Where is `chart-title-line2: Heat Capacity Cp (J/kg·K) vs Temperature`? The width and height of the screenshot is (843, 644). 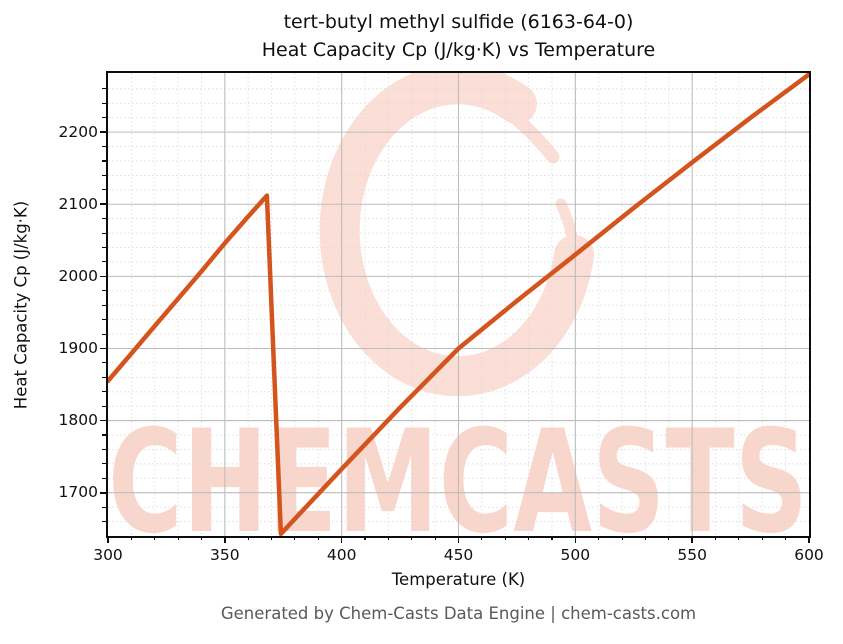
chart-title-line2: Heat Capacity Cp (J/kg·K) vs Temperature is located at coordinates (458, 50).